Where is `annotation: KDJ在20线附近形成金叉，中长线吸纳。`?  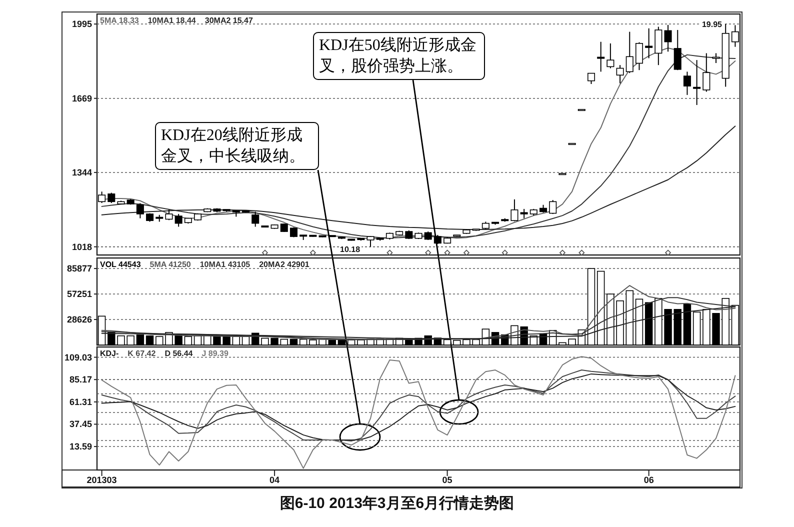 annotation: KDJ在20线附近形成金叉，中长线吸纳。 is located at coordinates (237, 146).